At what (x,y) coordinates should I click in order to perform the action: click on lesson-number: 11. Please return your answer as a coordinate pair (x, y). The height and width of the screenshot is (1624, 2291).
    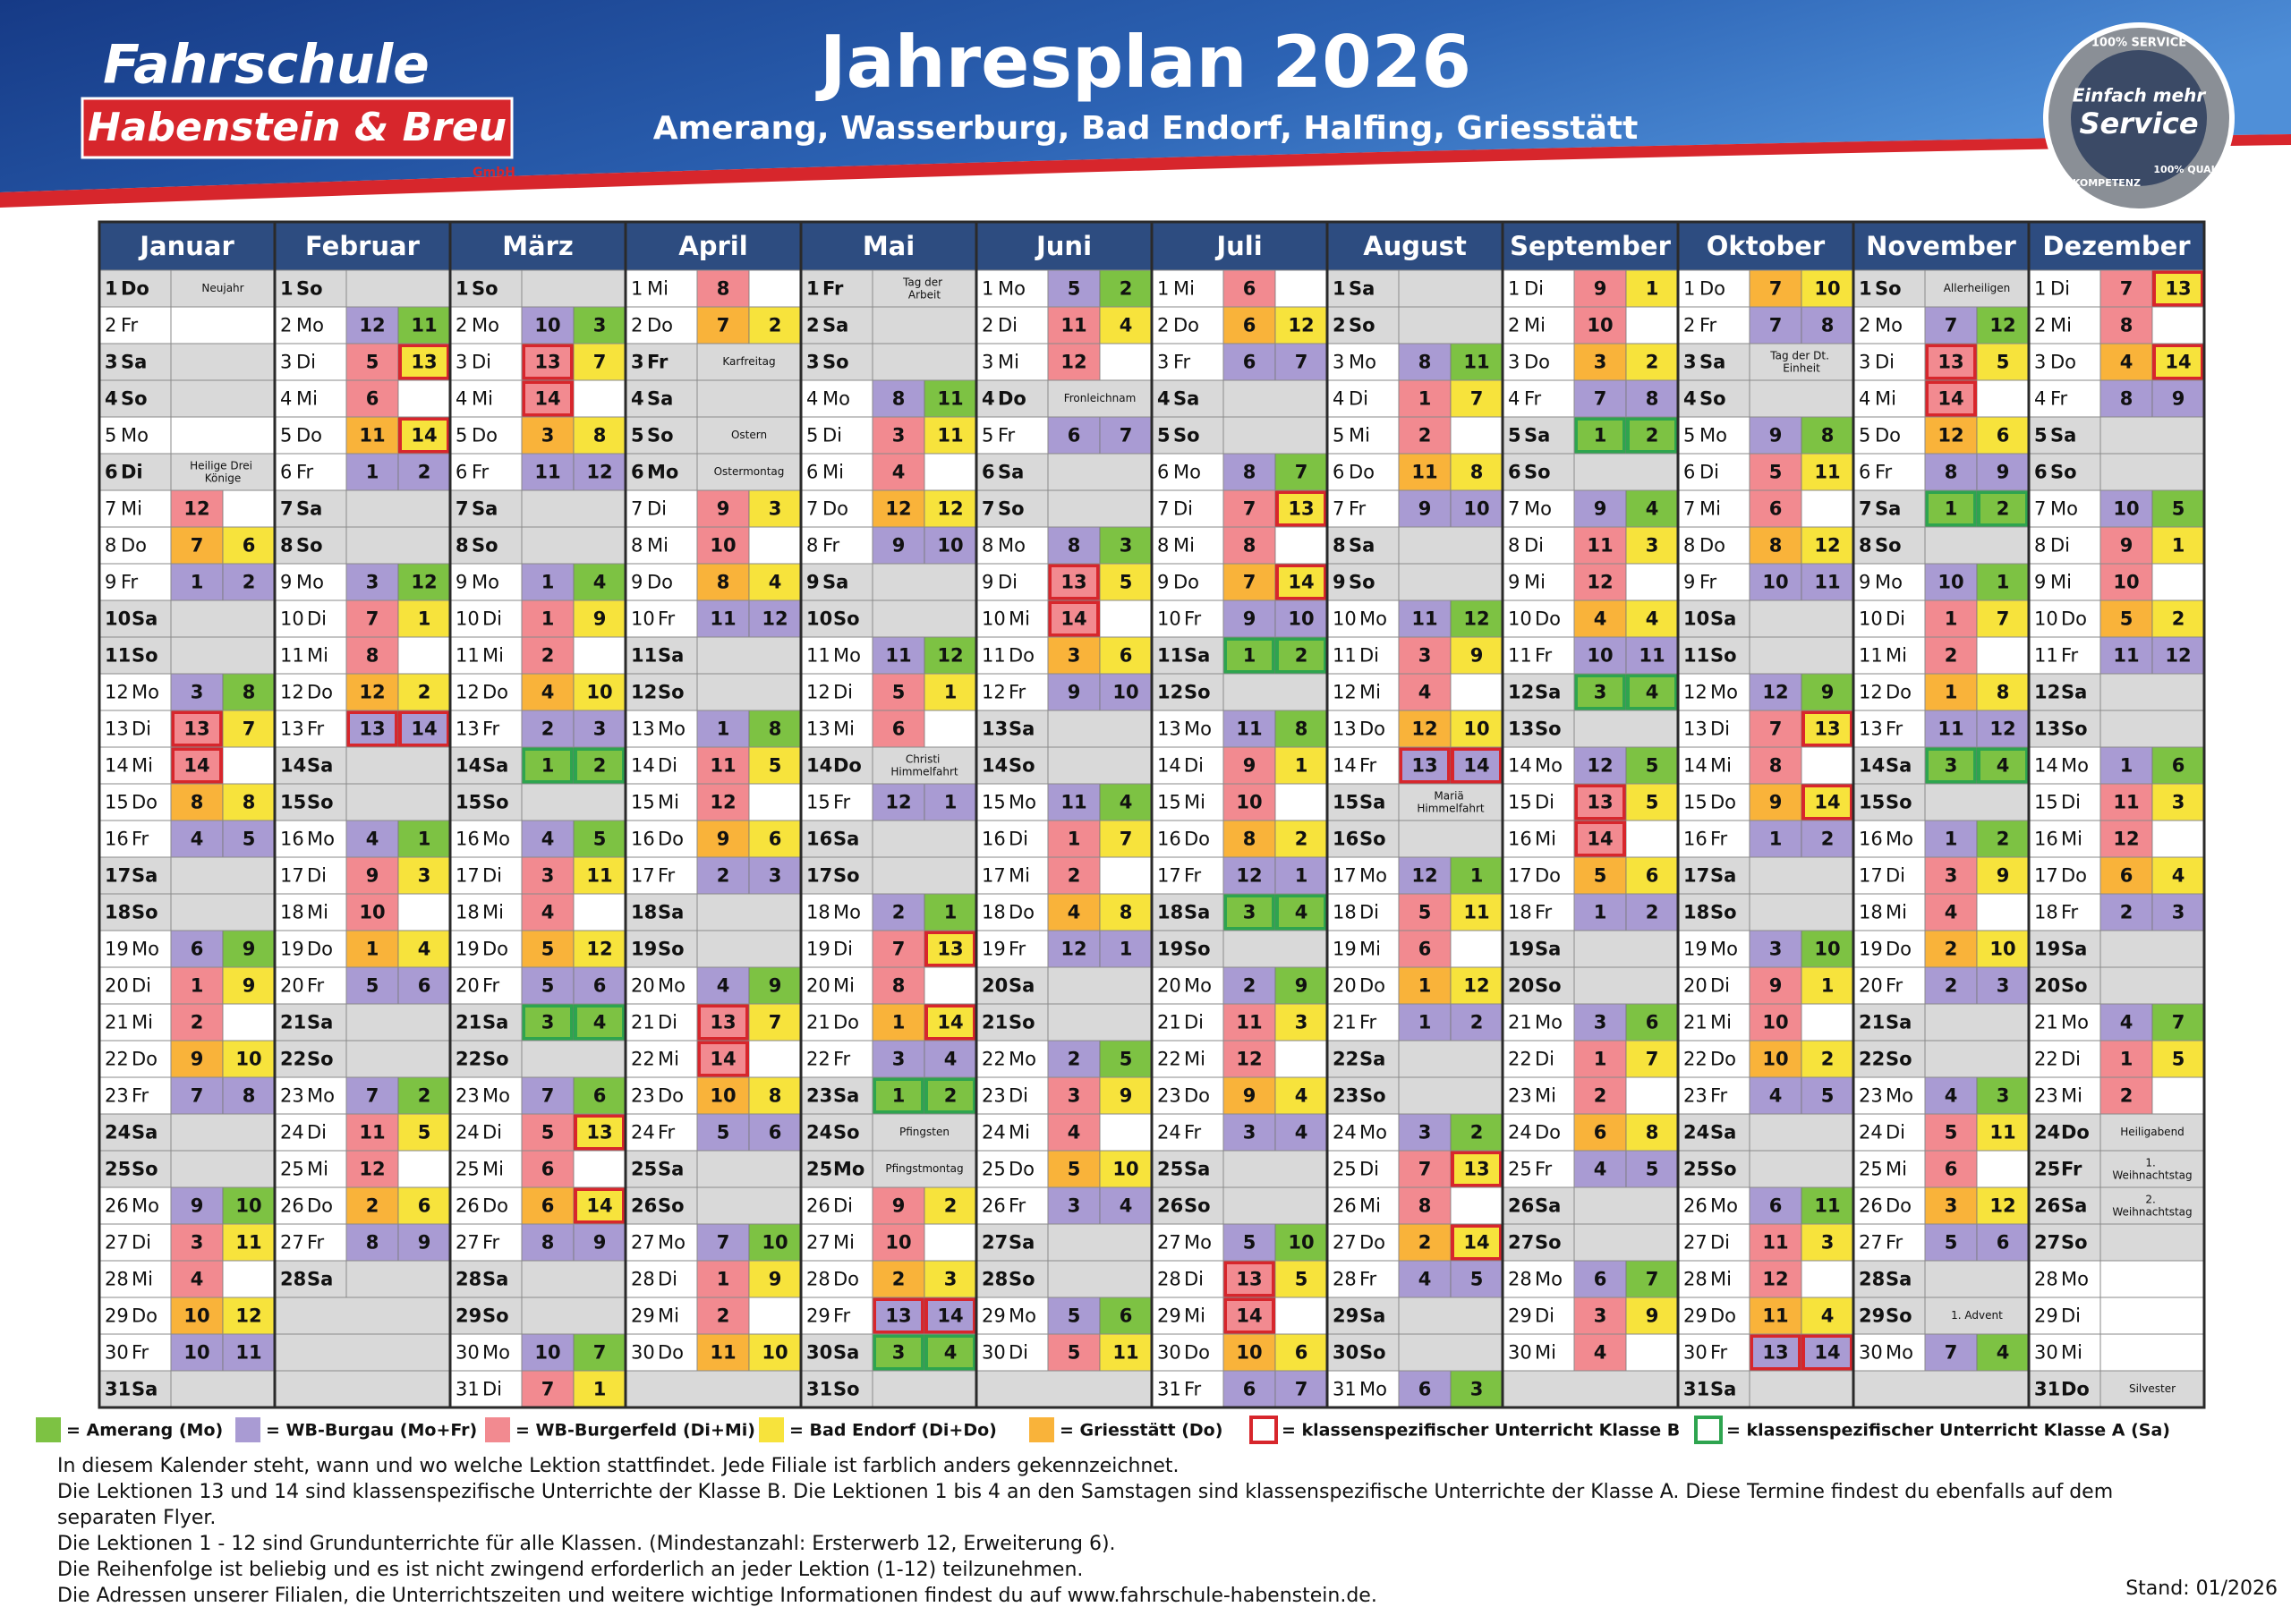
    Looking at the image, I should click on (2126, 656).